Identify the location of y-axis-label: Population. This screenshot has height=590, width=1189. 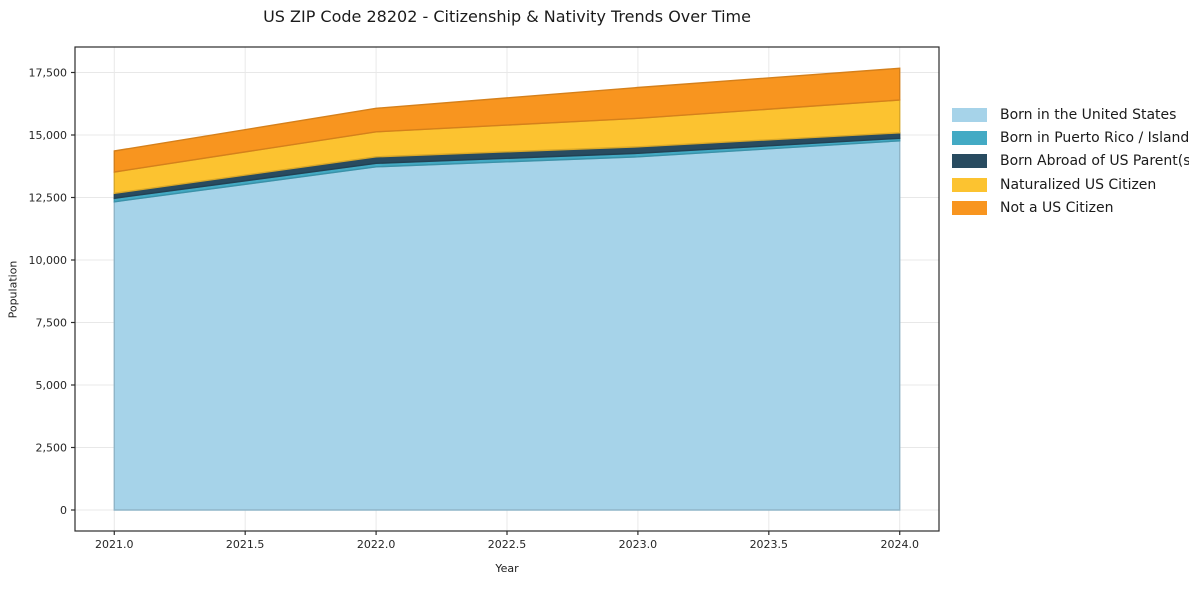
(13, 289).